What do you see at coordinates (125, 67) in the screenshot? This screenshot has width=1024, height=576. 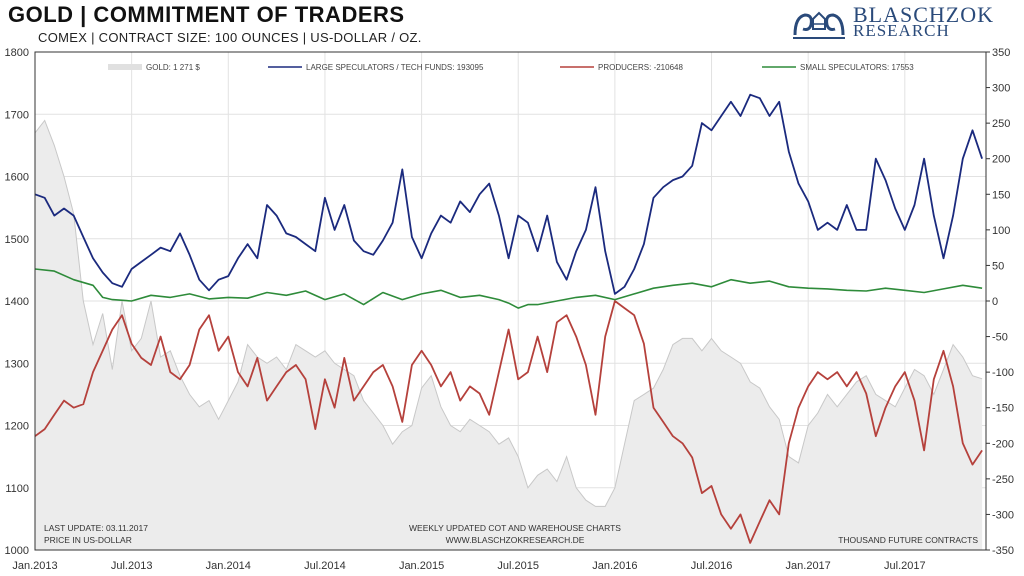 I see `legend-swatch-gold` at bounding box center [125, 67].